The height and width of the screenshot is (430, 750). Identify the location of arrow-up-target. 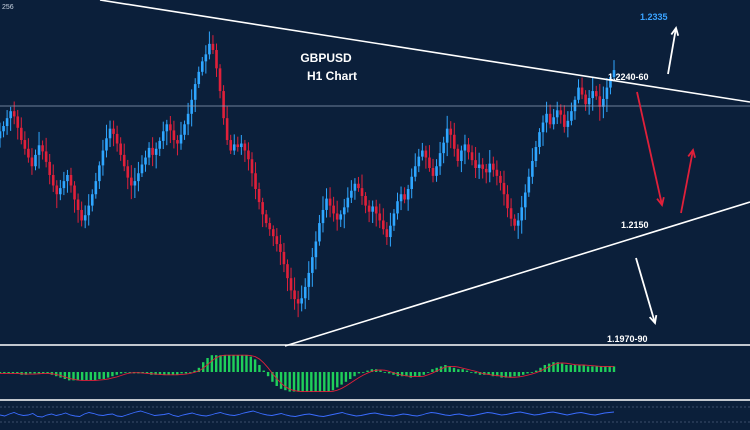
(672, 51).